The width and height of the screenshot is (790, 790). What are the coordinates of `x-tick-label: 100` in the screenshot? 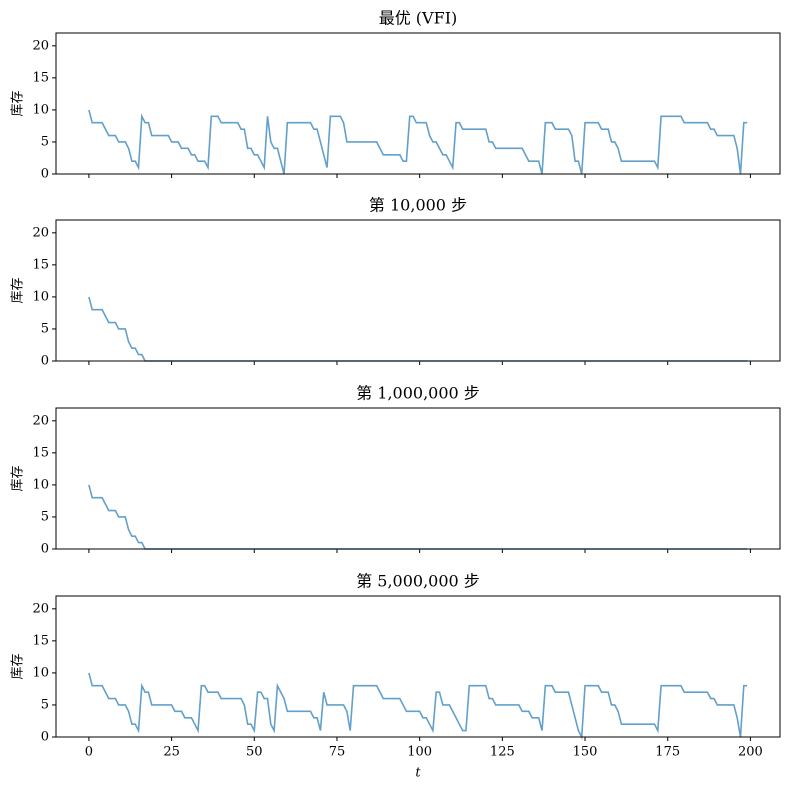 It's located at (419, 752).